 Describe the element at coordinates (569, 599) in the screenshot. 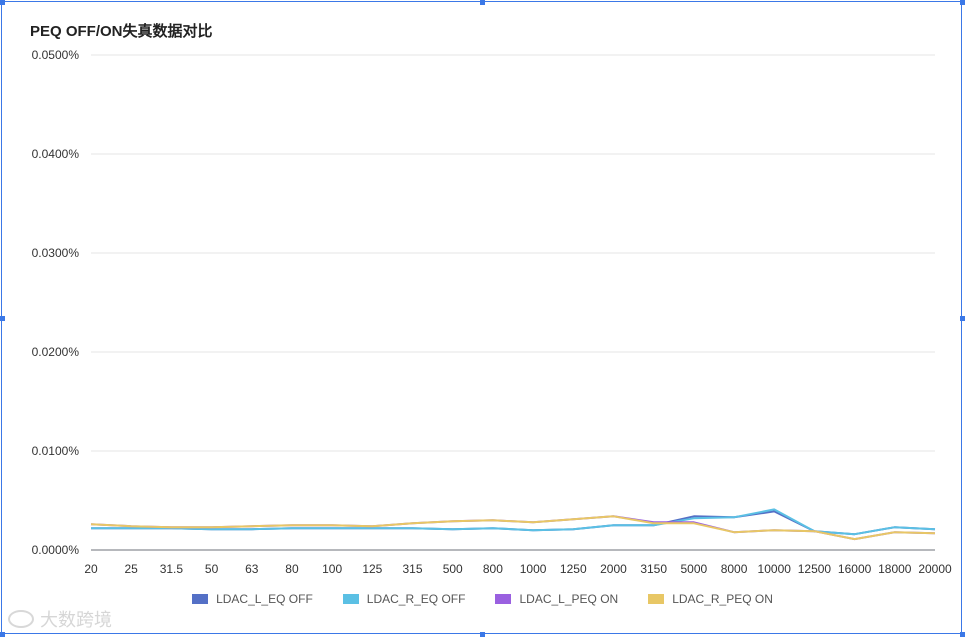

I see `legend-label: LDAC_L_PEQ ON` at that location.